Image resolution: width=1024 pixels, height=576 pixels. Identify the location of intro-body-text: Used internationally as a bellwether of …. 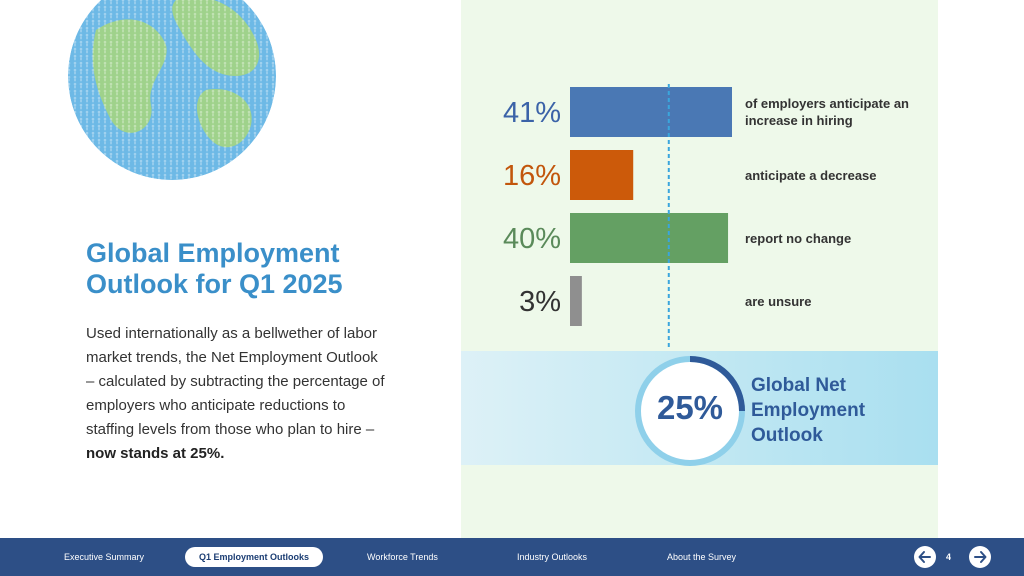
(235, 381).